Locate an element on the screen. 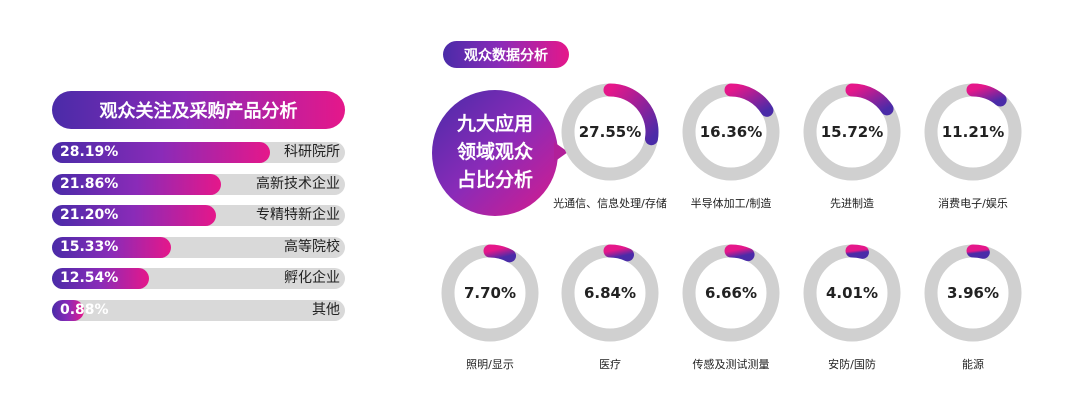 This screenshot has width=1080, height=412. donut: 3.96% 能源 is located at coordinates (973, 307).